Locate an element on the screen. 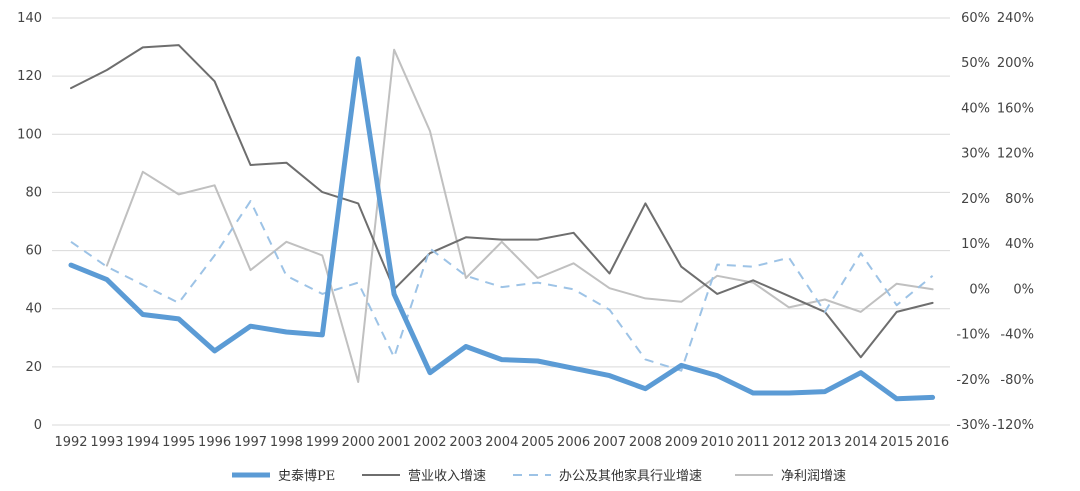 This screenshot has height=491, width=1080. x-tick-label: 2004 is located at coordinates (501, 442).